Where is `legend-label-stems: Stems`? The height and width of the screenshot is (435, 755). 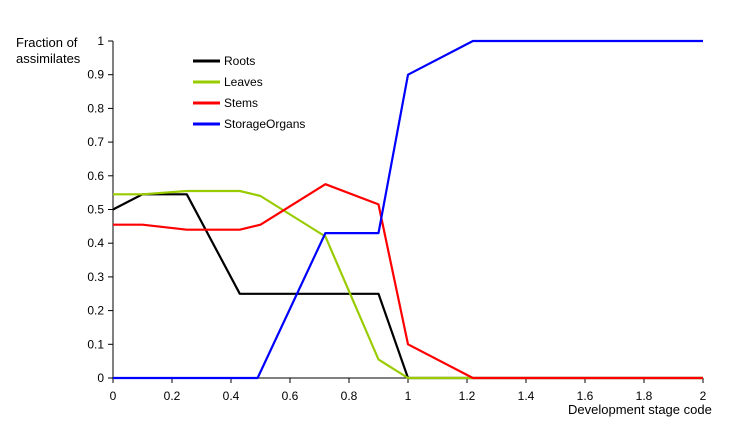
legend-label-stems: Stems is located at coordinates (241, 103).